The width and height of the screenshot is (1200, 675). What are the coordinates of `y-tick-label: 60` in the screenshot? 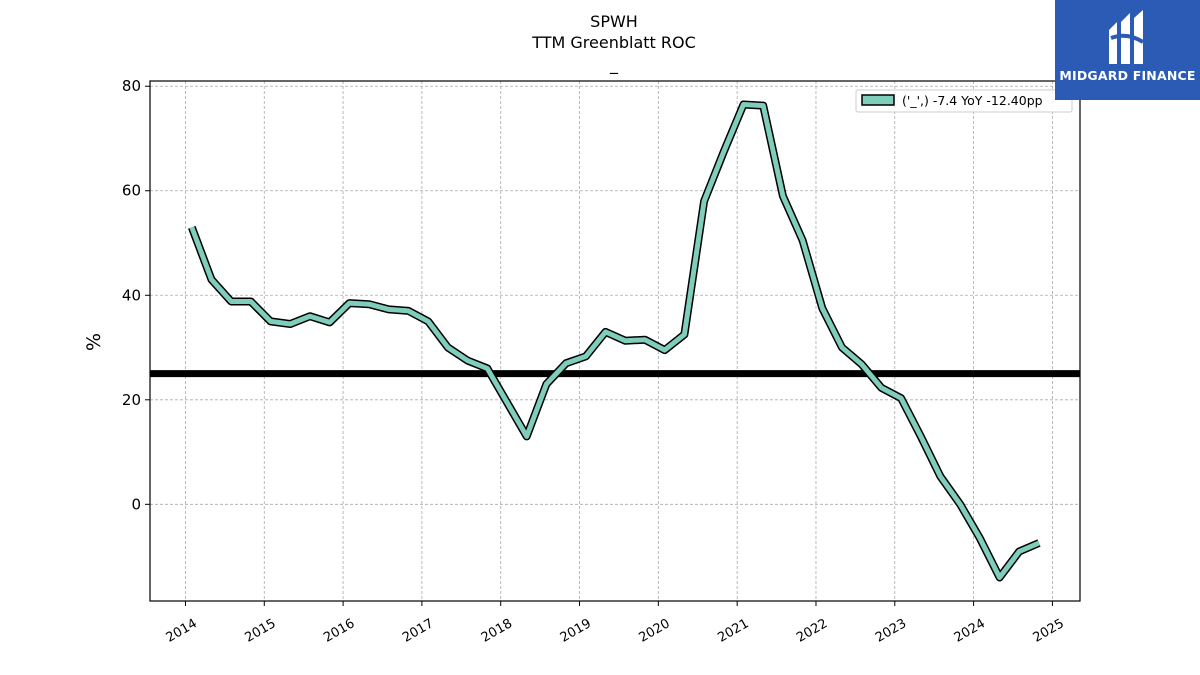 It's located at (131, 191).